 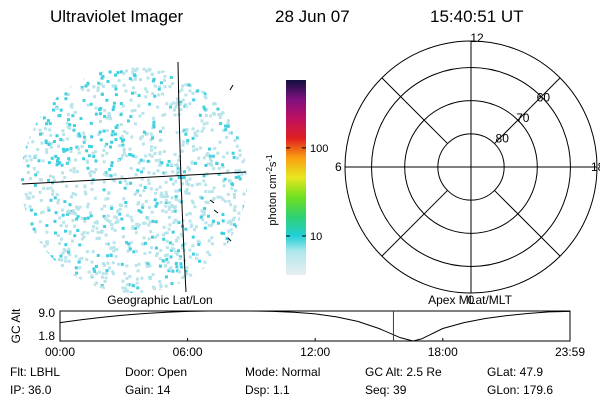 What do you see at coordinates (523, 118) in the screenshot?
I see `ring-label: 70` at bounding box center [523, 118].